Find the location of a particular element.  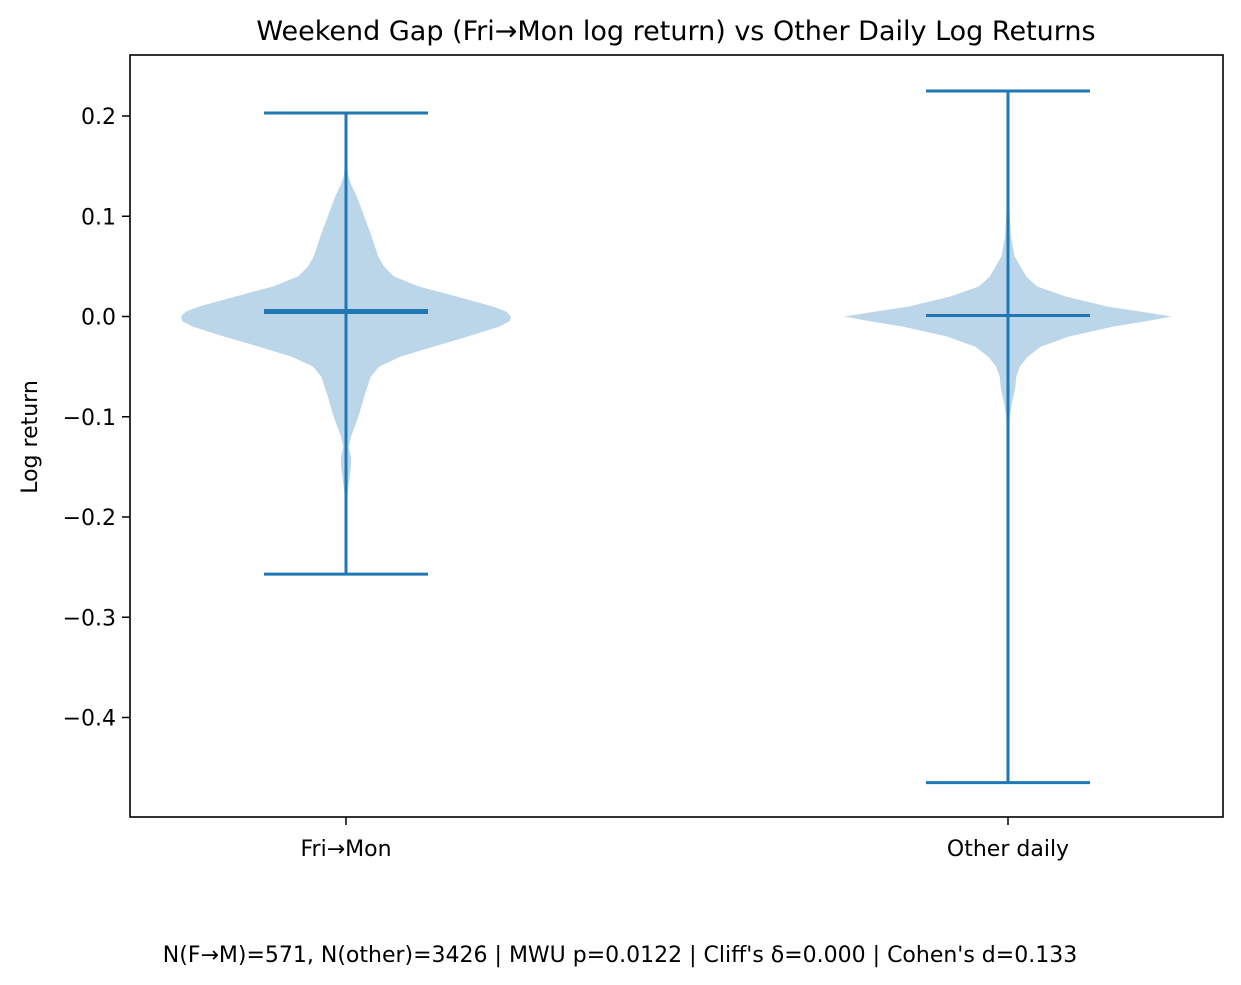

y-tick-label: −0.4 is located at coordinates (89, 719).